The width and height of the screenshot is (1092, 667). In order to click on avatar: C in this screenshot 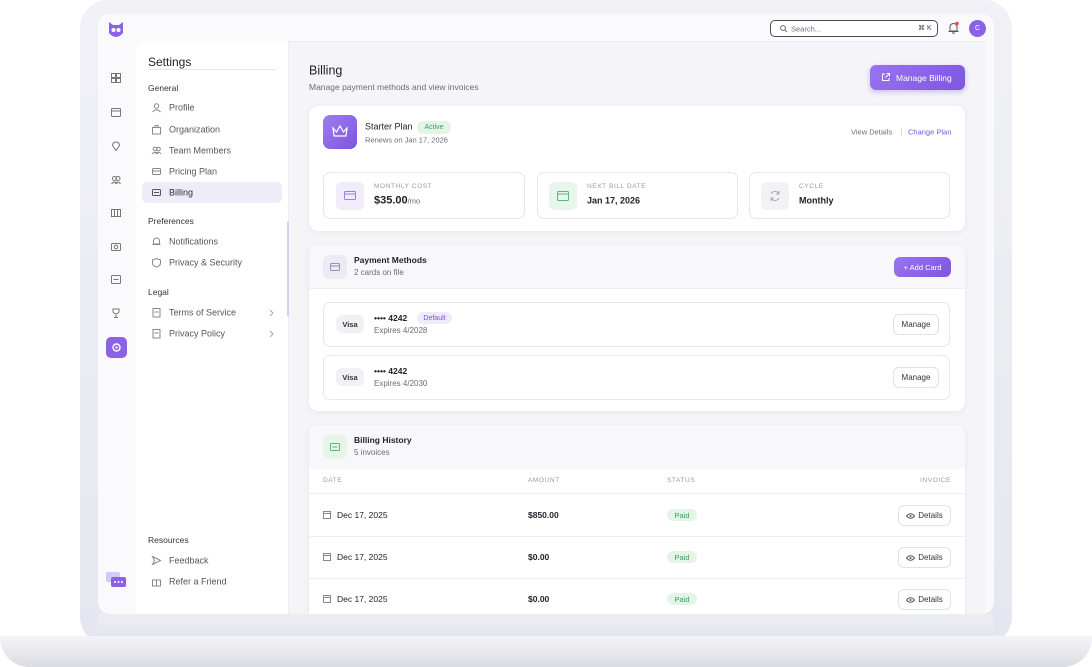, I will do `click(977, 28)`.